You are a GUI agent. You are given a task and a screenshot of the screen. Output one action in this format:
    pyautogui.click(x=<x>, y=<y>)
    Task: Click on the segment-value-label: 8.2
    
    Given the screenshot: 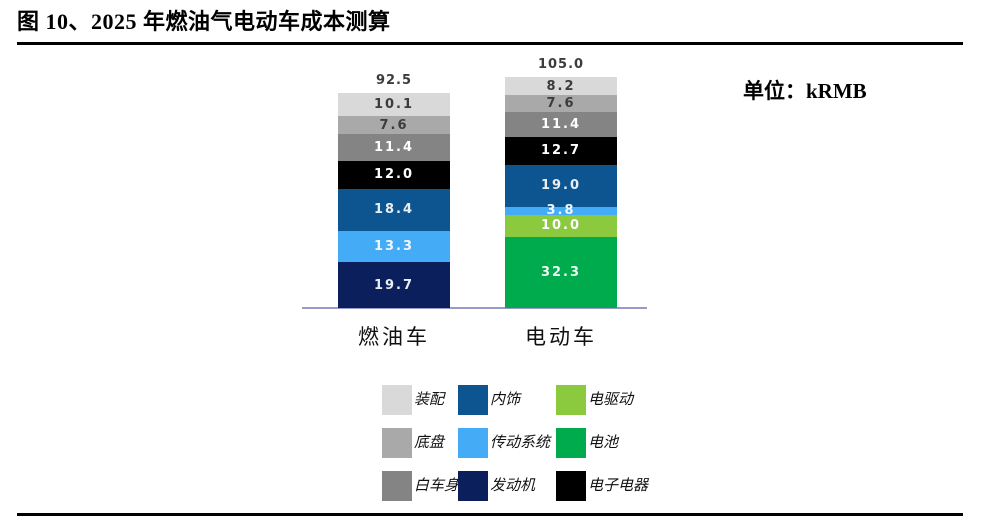 What is the action you would take?
    pyautogui.click(x=561, y=86)
    